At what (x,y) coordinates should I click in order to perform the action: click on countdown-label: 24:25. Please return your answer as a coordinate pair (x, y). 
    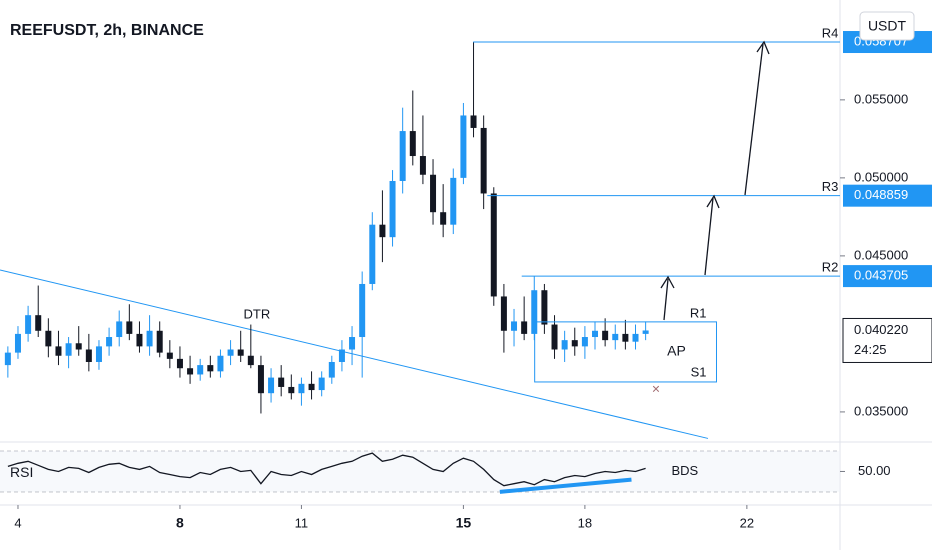
    Looking at the image, I should click on (870, 349).